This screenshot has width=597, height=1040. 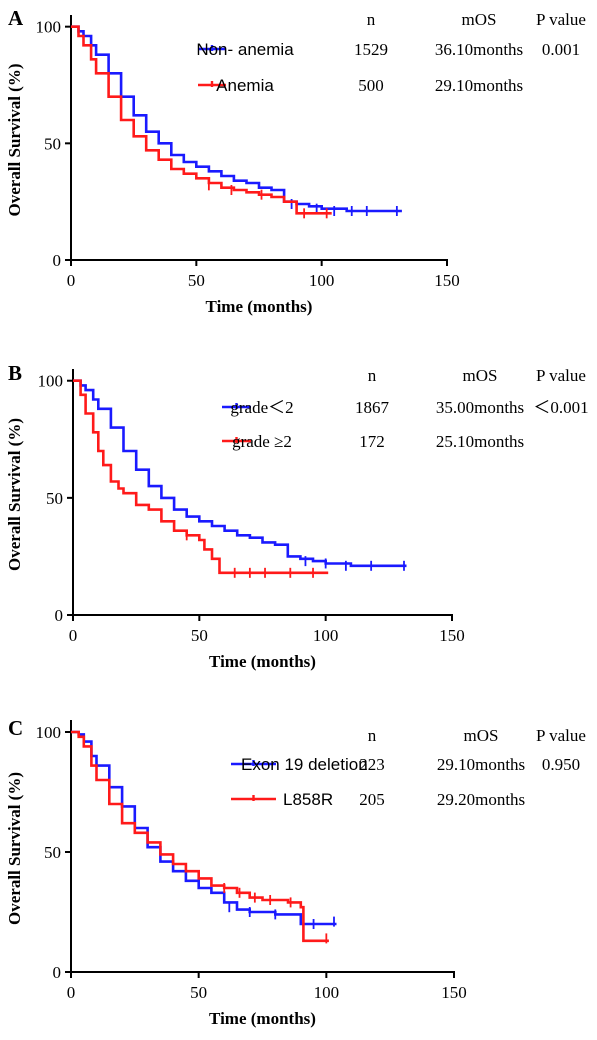 What do you see at coordinates (561, 764) in the screenshot?
I see `p-value: 0.950` at bounding box center [561, 764].